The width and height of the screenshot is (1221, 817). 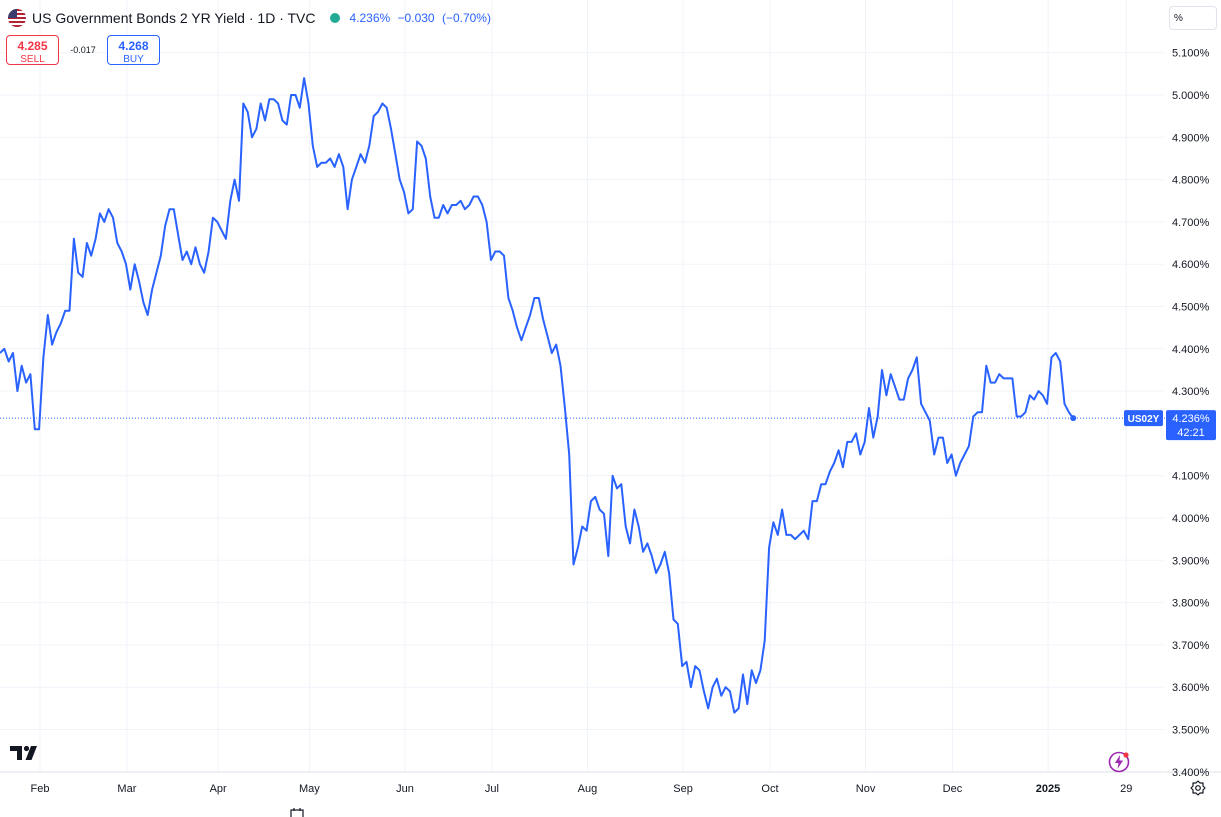 I want to click on last-price-label, so click(x=1191, y=425).